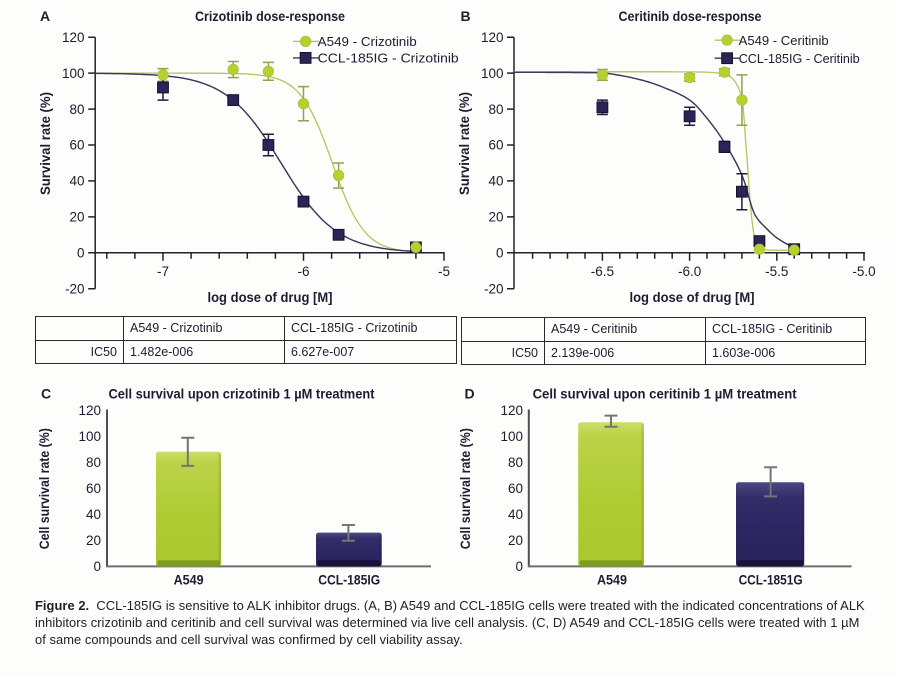 This screenshot has height=676, width=897. Describe the element at coordinates (470, 394) in the screenshot. I see `svg-text: D` at that location.